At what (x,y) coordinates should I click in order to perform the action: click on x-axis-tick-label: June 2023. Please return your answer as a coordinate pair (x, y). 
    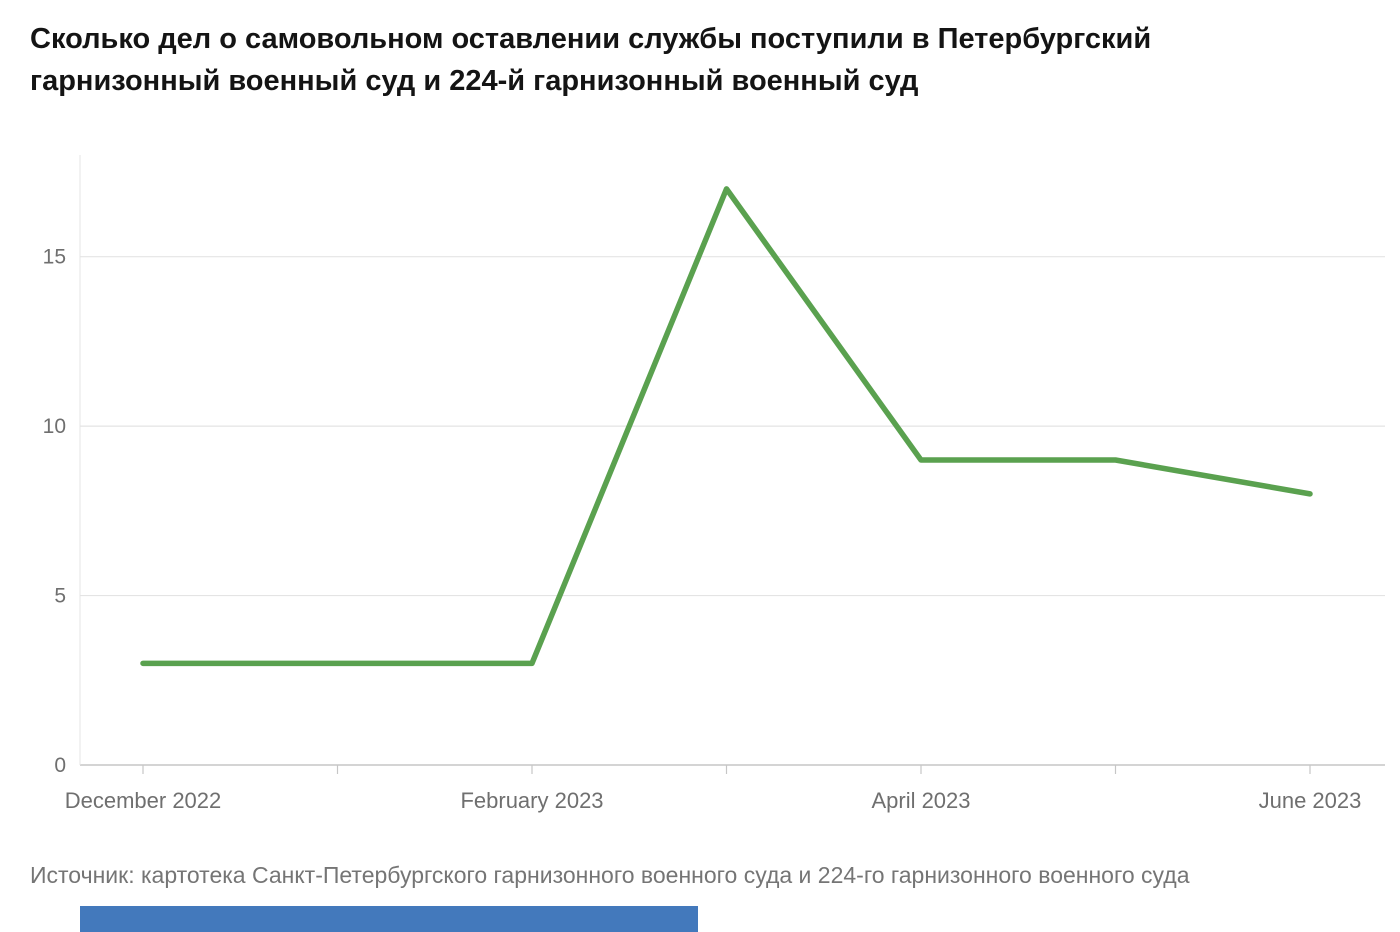
    Looking at the image, I should click on (1310, 800).